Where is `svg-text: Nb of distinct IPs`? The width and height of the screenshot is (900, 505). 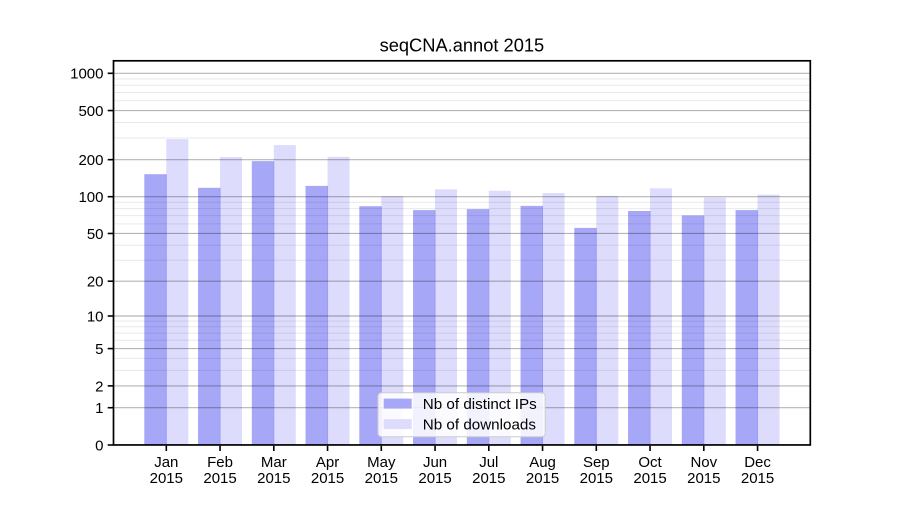 svg-text: Nb of distinct IPs is located at coordinates (480, 404).